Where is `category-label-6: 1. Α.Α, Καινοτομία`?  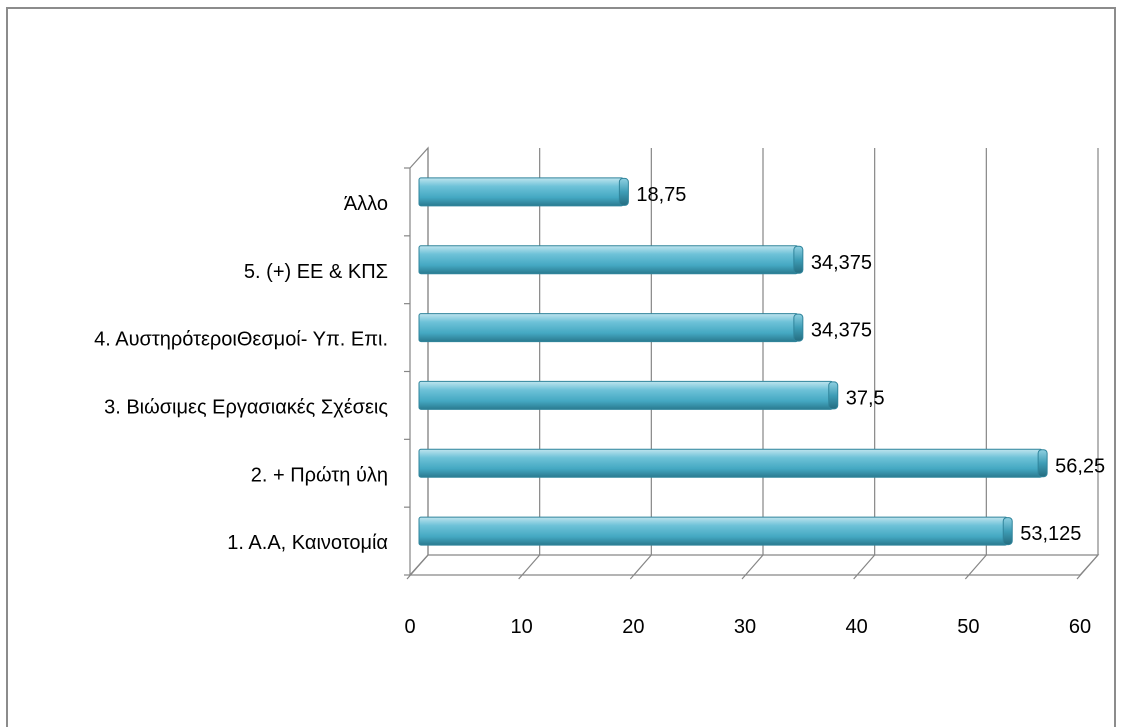
category-label-6: 1. Α.Α, Καινοτομία is located at coordinates (307, 543).